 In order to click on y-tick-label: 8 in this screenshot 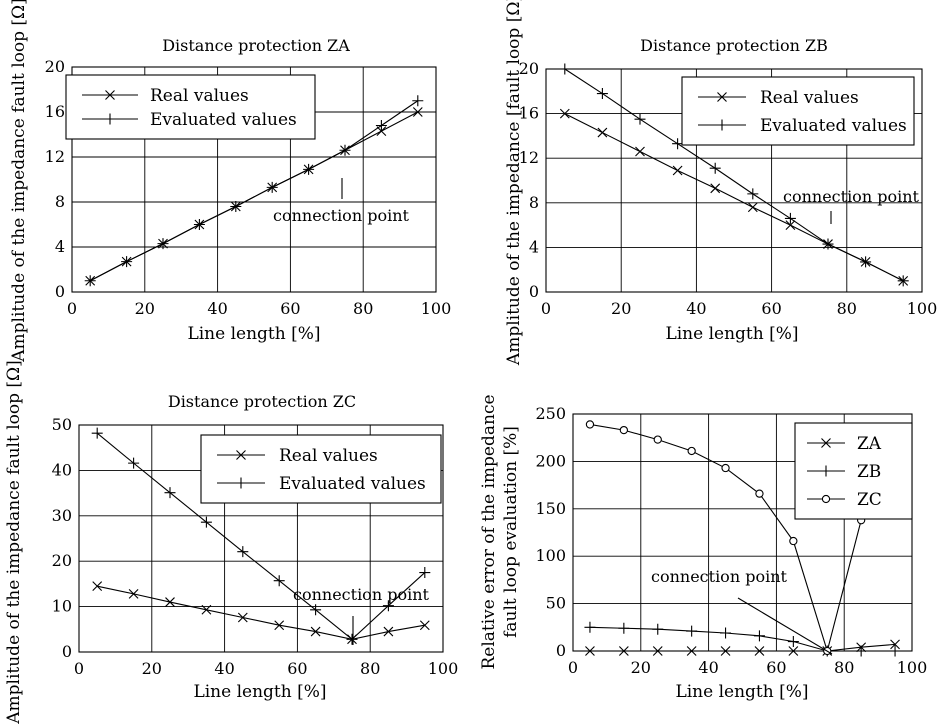, I will do `click(534, 202)`.